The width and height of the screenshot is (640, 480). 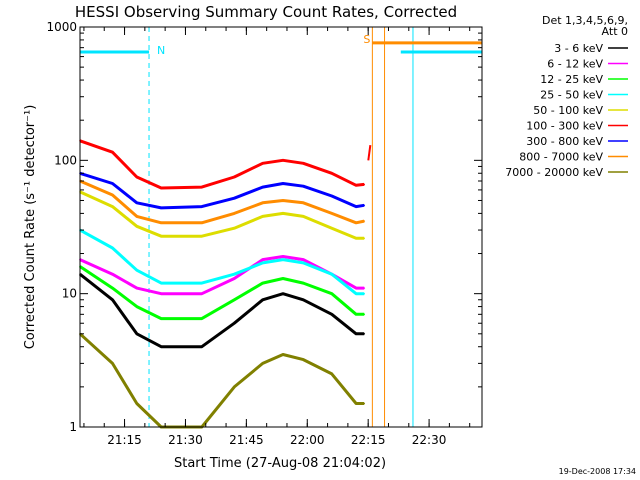 I want to click on legend-entry-label: 6 - 12 keV, so click(x=575, y=64).